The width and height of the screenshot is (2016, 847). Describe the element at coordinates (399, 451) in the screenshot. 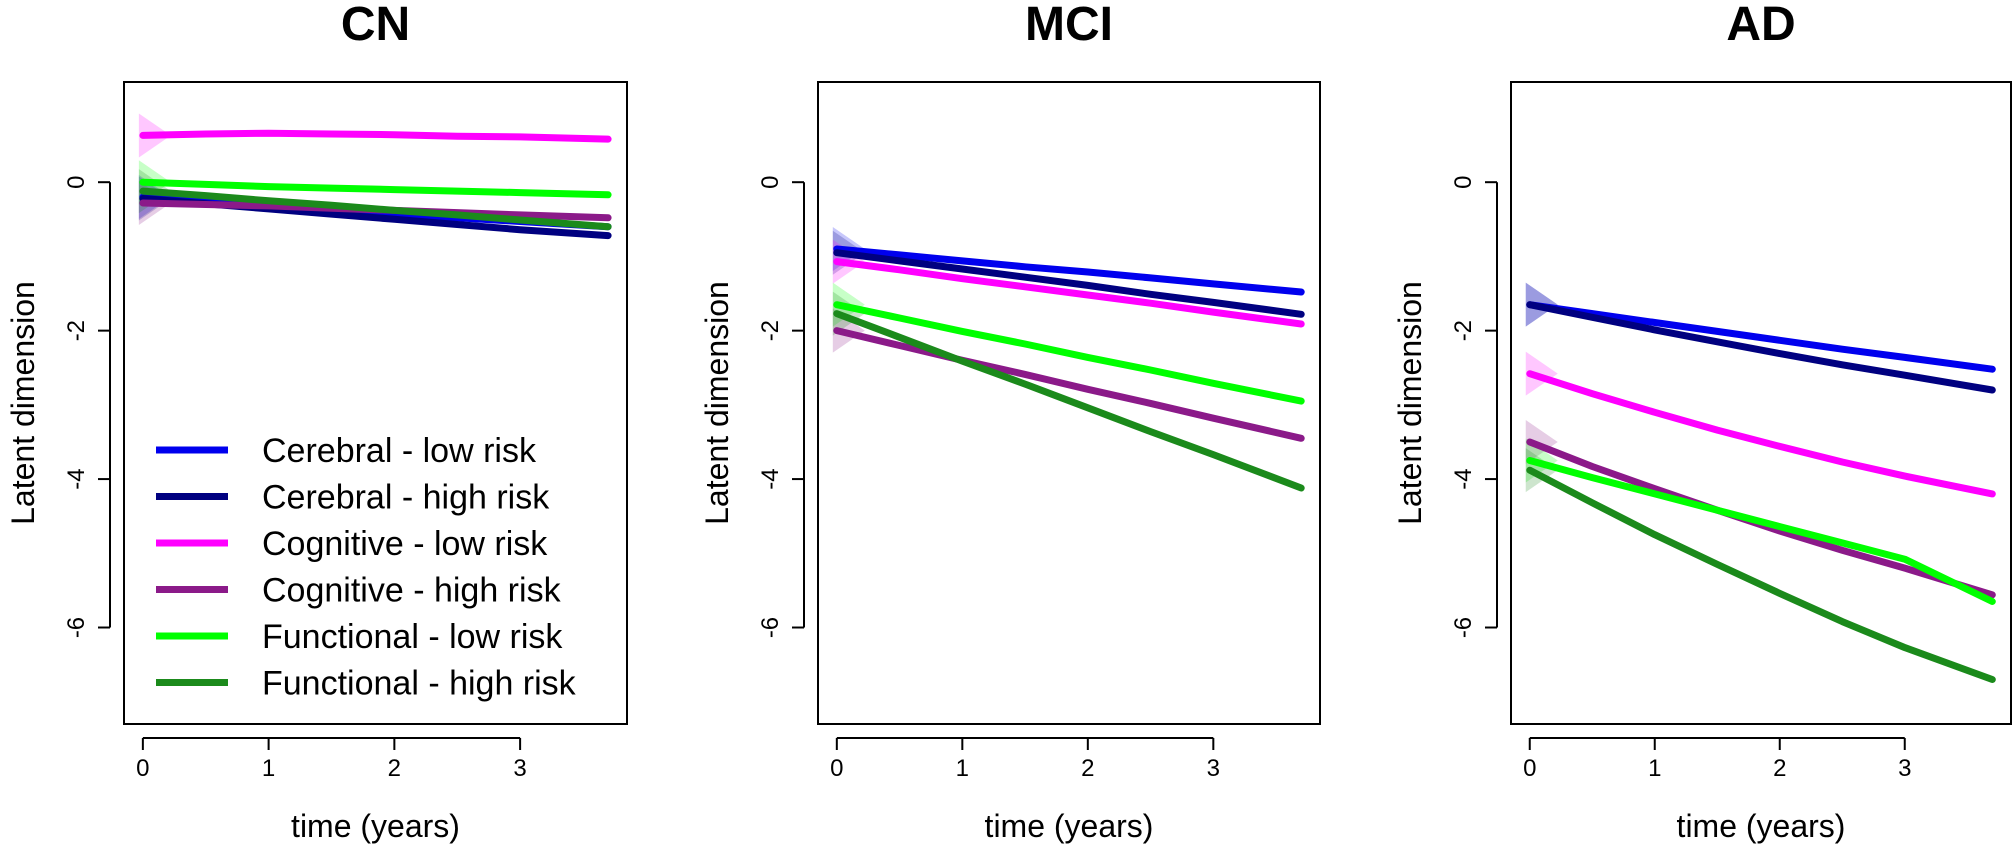

I see `legend-label: Cerebral - low risk` at that location.